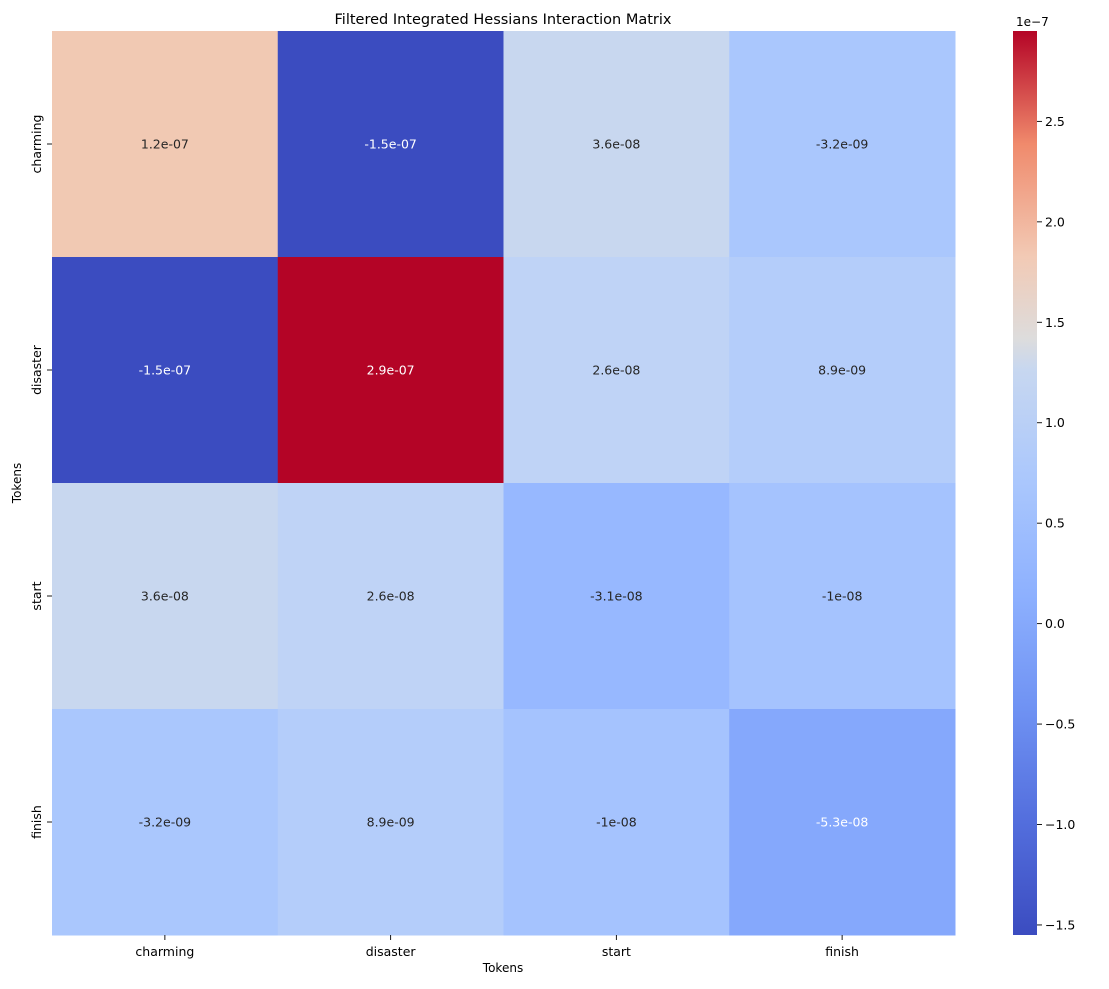  Describe the element at coordinates (1060, 824) in the screenshot. I see `colorbar-tick-label: −1.0` at that location.